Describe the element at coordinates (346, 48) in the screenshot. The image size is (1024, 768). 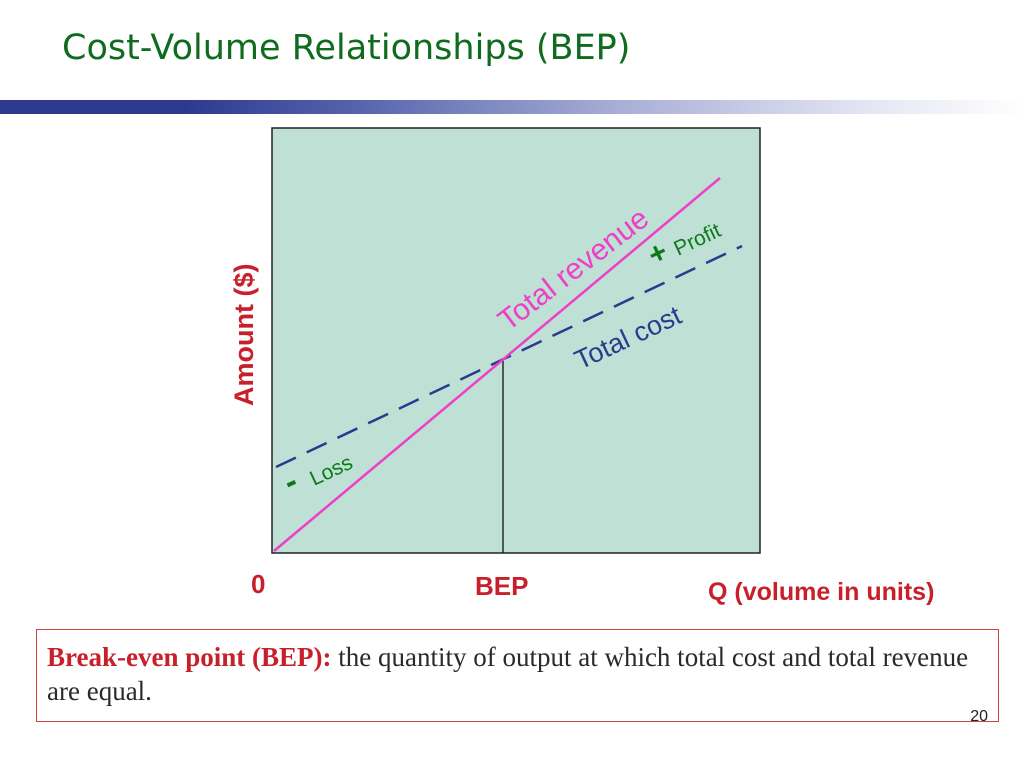
I see `slide-title: Cost-Volume Relationships (BEP)` at that location.